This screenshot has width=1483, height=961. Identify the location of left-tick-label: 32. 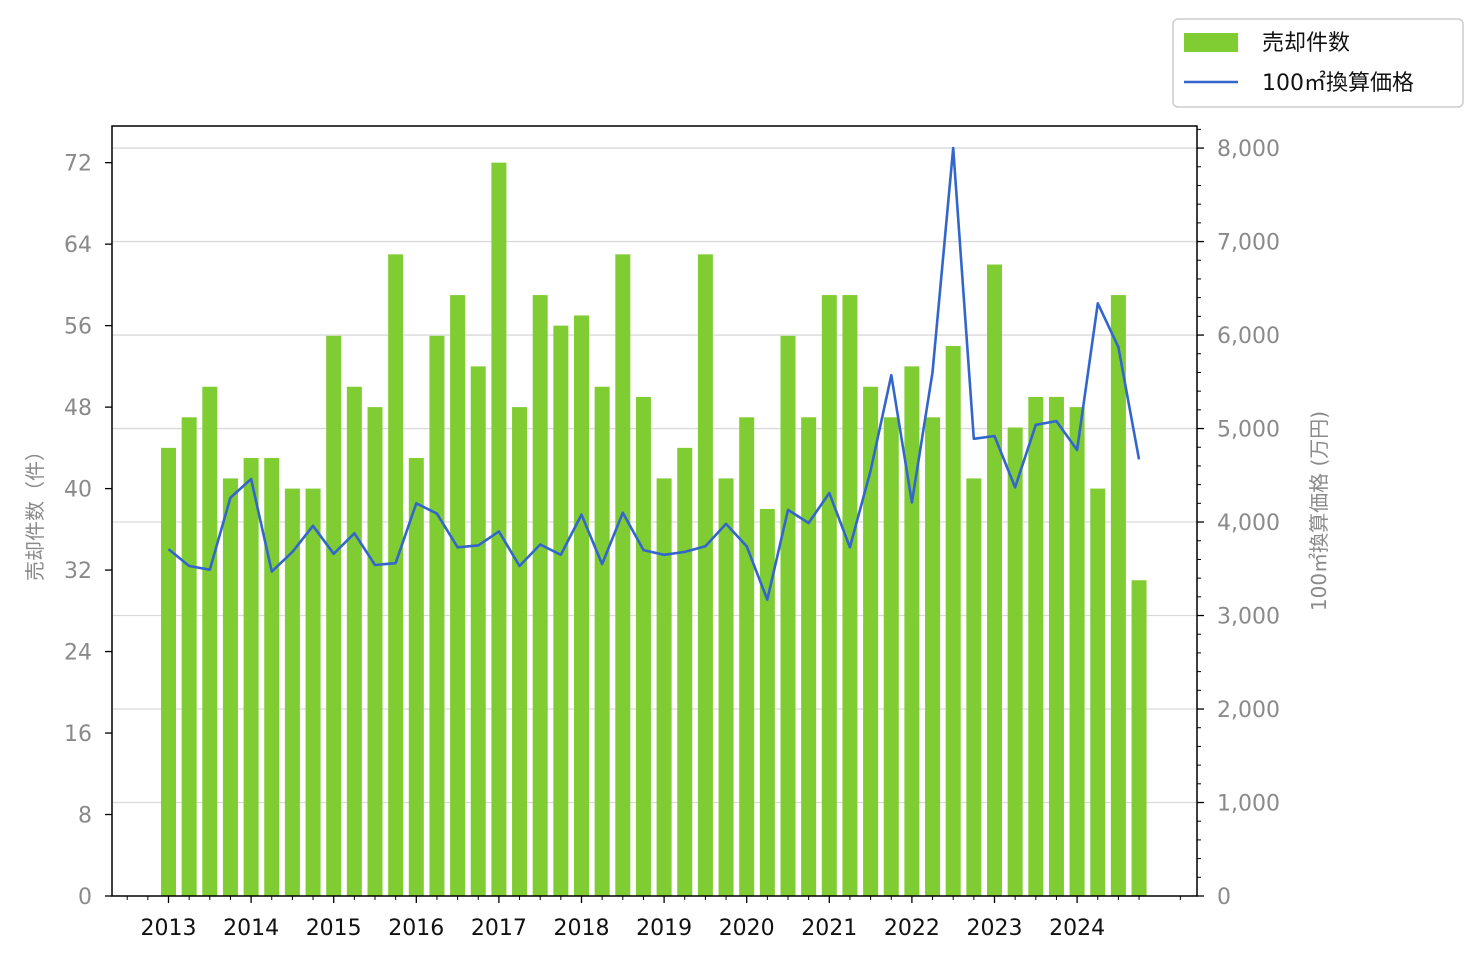
(78, 571).